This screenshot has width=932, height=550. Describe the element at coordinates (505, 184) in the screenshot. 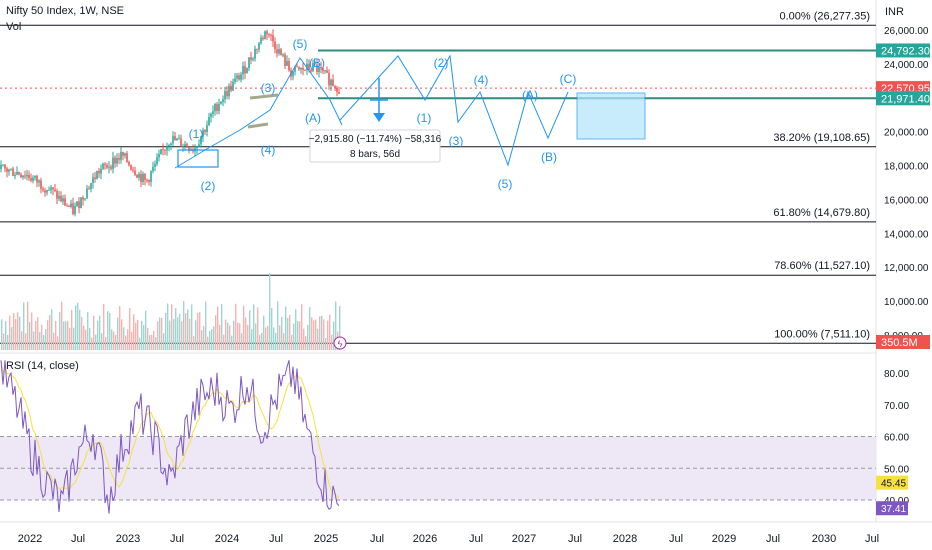

I see `wave-label: (5)` at that location.